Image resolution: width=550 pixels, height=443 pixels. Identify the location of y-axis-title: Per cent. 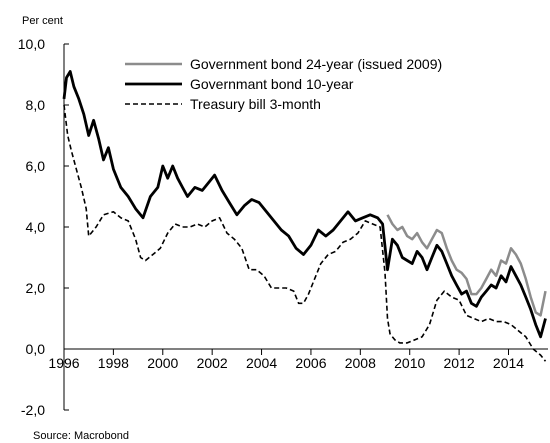
(42, 21).